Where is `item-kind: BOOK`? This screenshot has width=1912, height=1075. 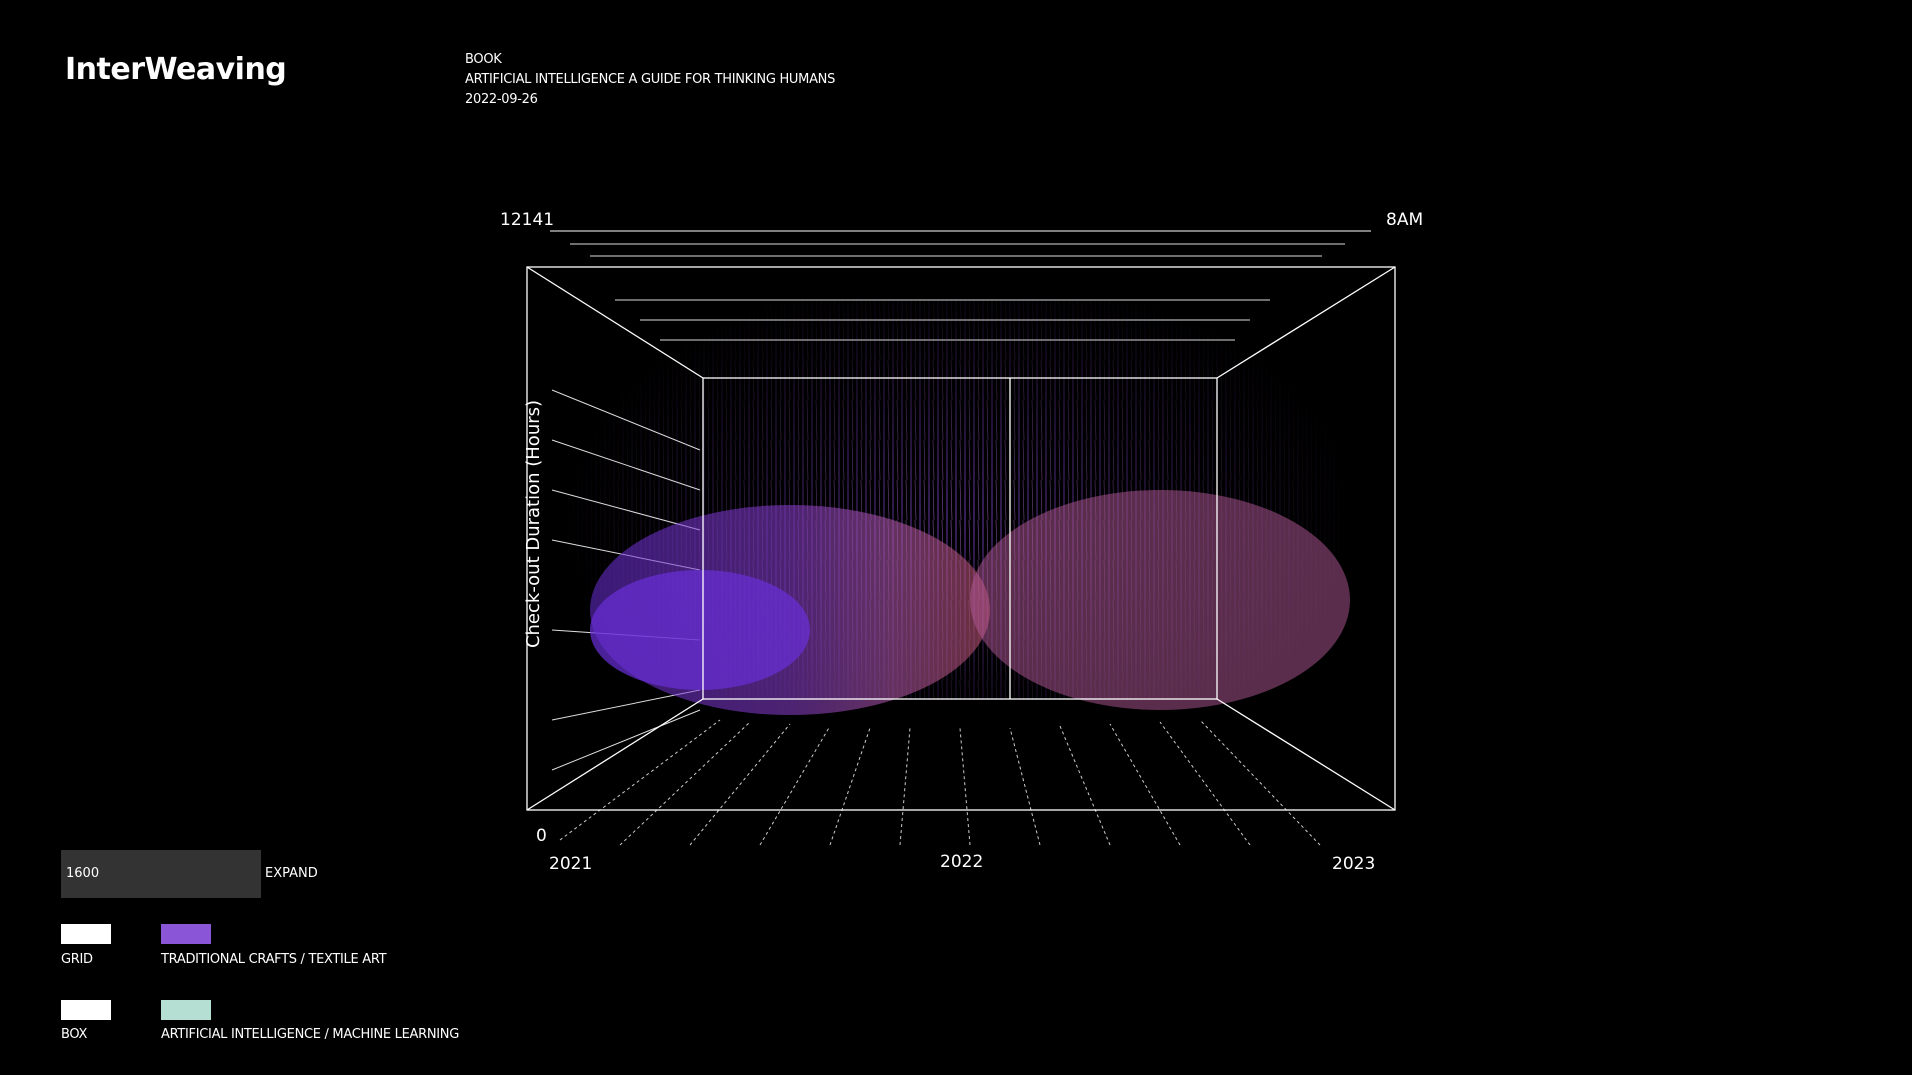 item-kind: BOOK is located at coordinates (483, 59).